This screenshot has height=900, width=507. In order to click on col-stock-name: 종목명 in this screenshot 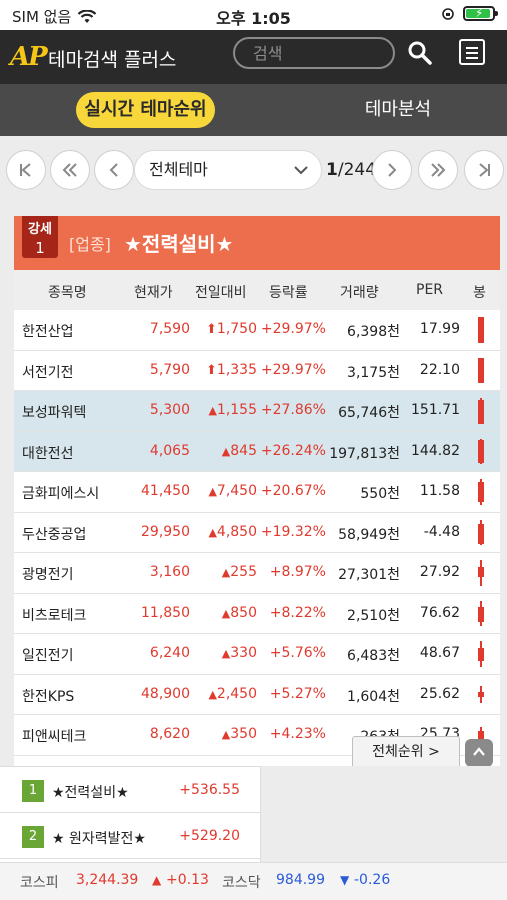, I will do `click(67, 293)`.